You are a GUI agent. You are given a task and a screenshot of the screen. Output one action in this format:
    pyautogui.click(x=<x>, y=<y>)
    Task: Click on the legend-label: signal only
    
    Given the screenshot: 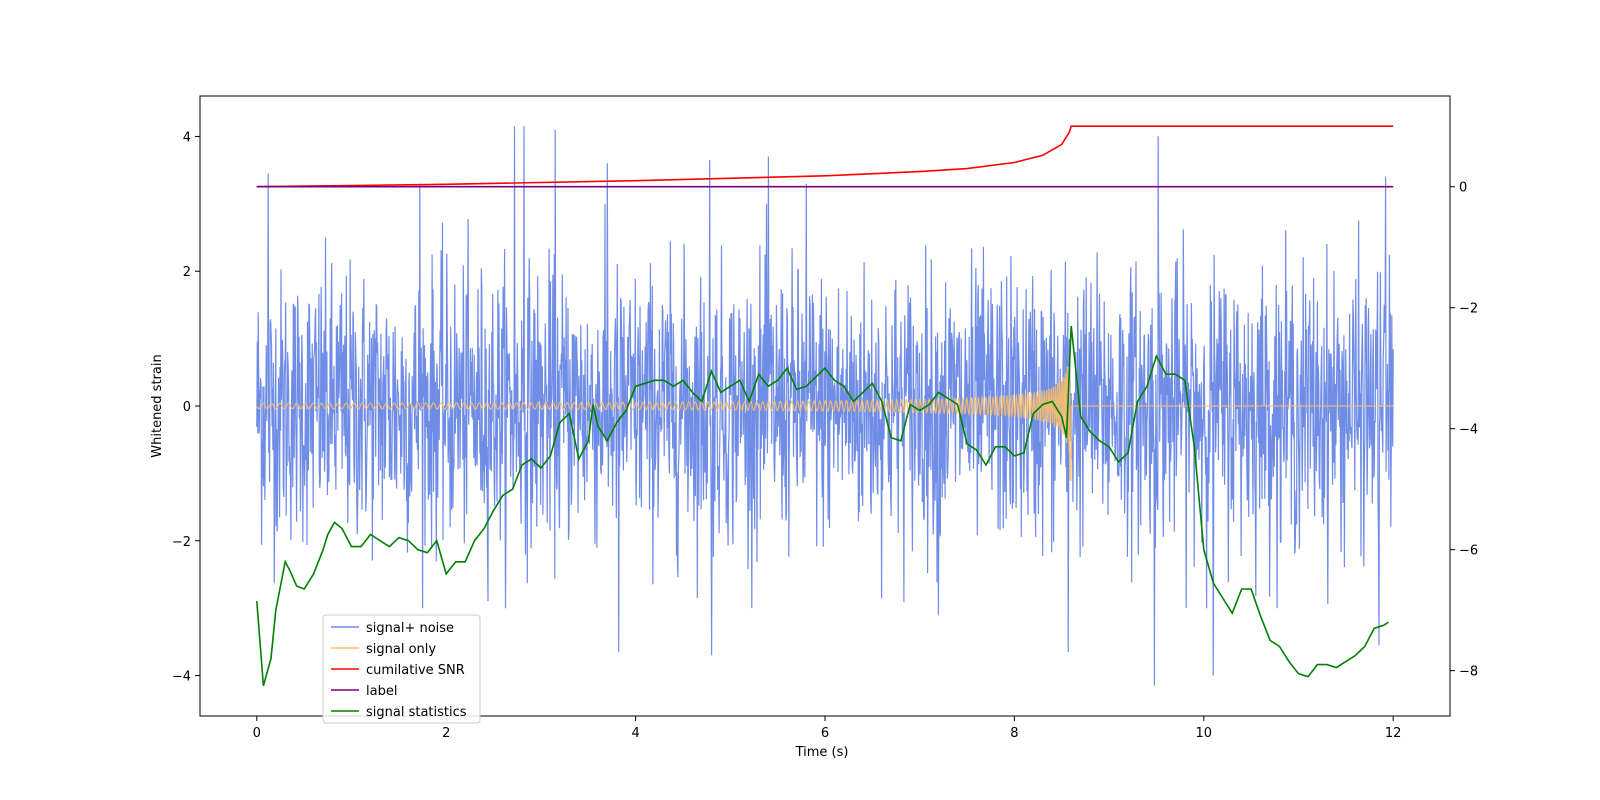 What is the action you would take?
    pyautogui.click(x=401, y=649)
    